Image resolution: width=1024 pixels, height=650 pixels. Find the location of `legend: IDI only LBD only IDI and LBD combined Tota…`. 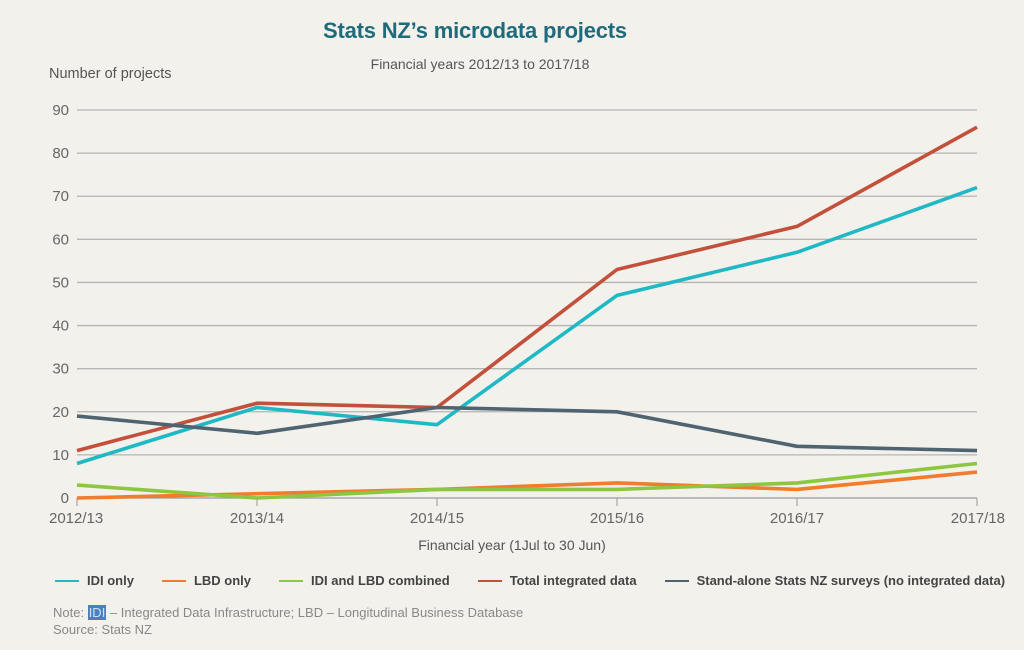

legend: IDI only LBD only IDI and LBD combined Tota… is located at coordinates (530, 580).